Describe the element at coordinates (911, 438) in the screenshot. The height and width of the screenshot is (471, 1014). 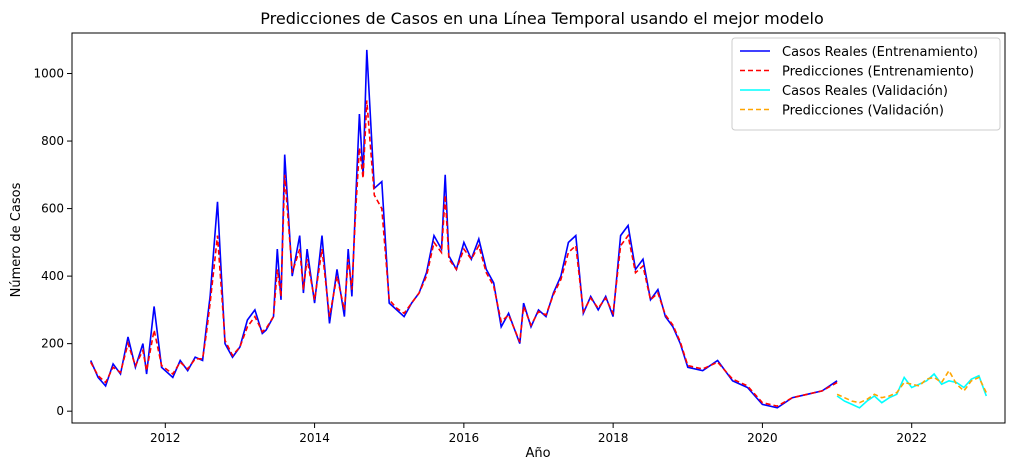
I see `x-tick-label: 2022` at that location.